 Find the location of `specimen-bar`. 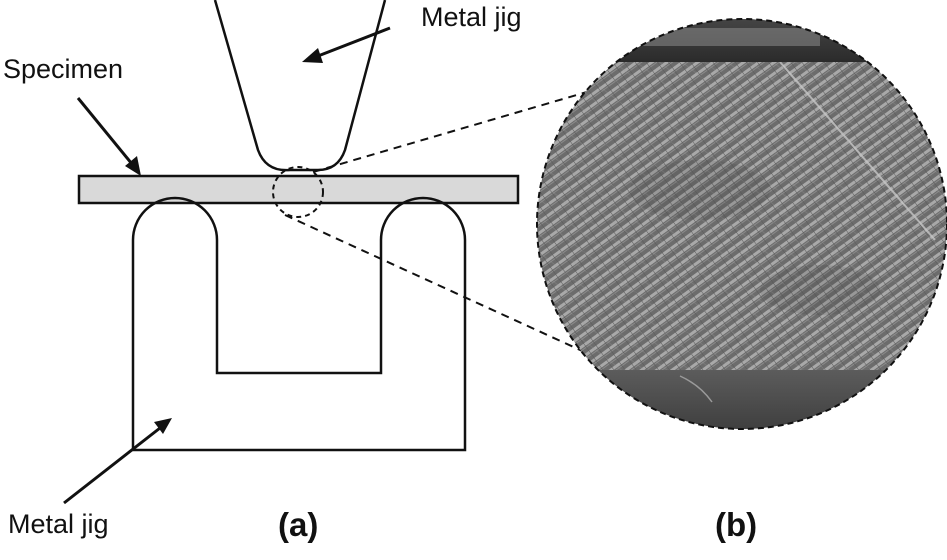

specimen-bar is located at coordinates (298, 189).